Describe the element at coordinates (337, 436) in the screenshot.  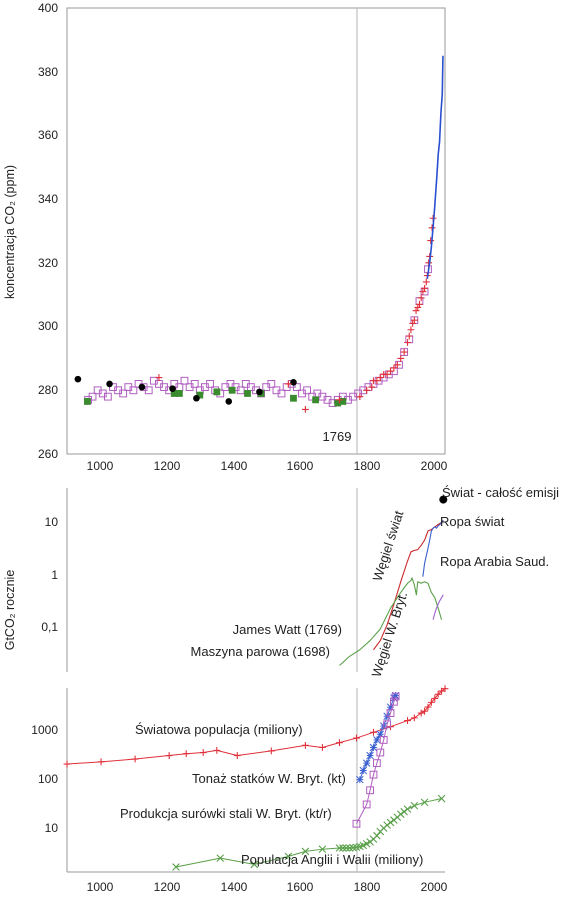
I see `co2-vline-label: 1769` at that location.